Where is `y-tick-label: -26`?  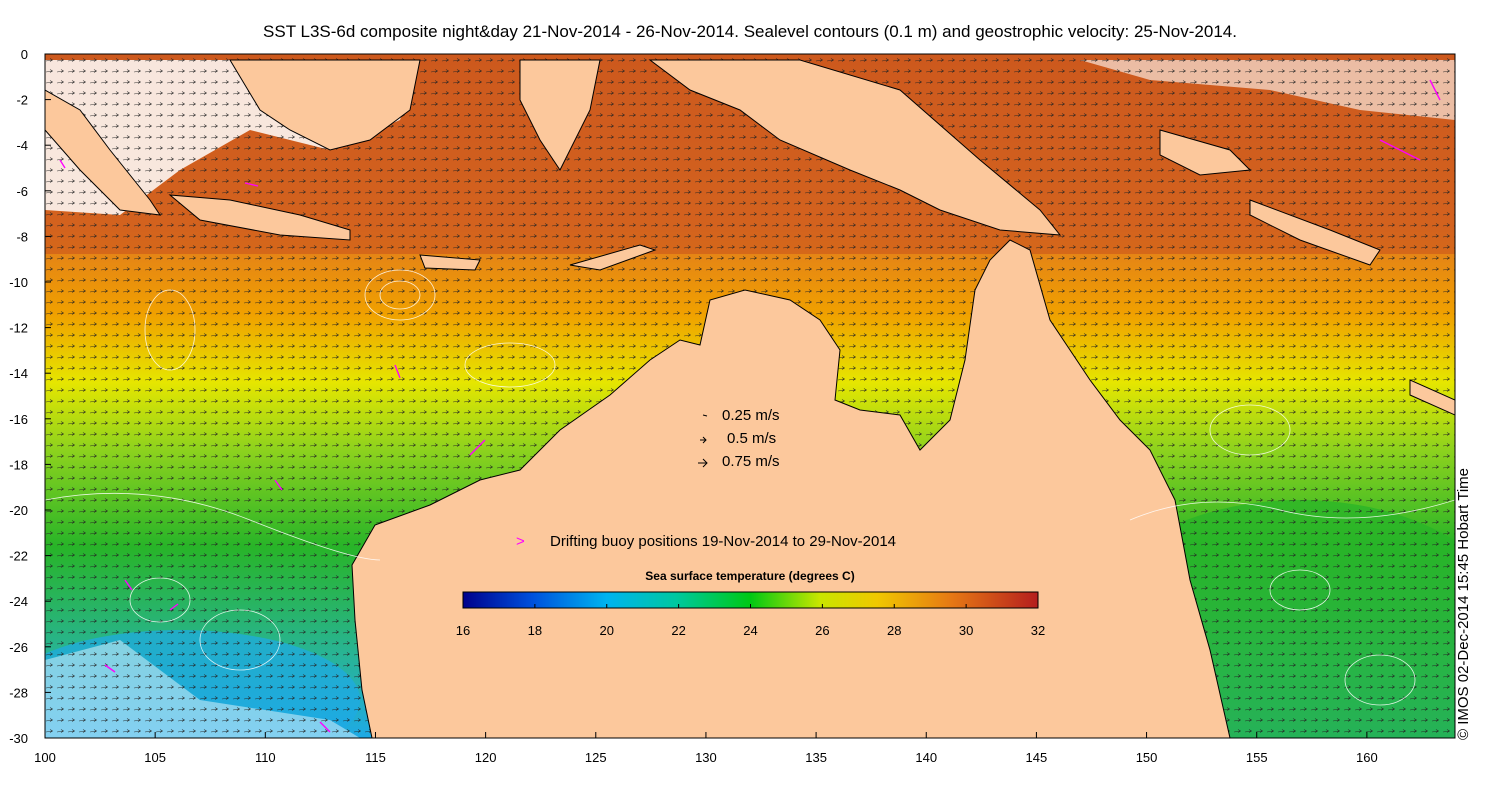
y-tick-label: -26 is located at coordinates (18, 647).